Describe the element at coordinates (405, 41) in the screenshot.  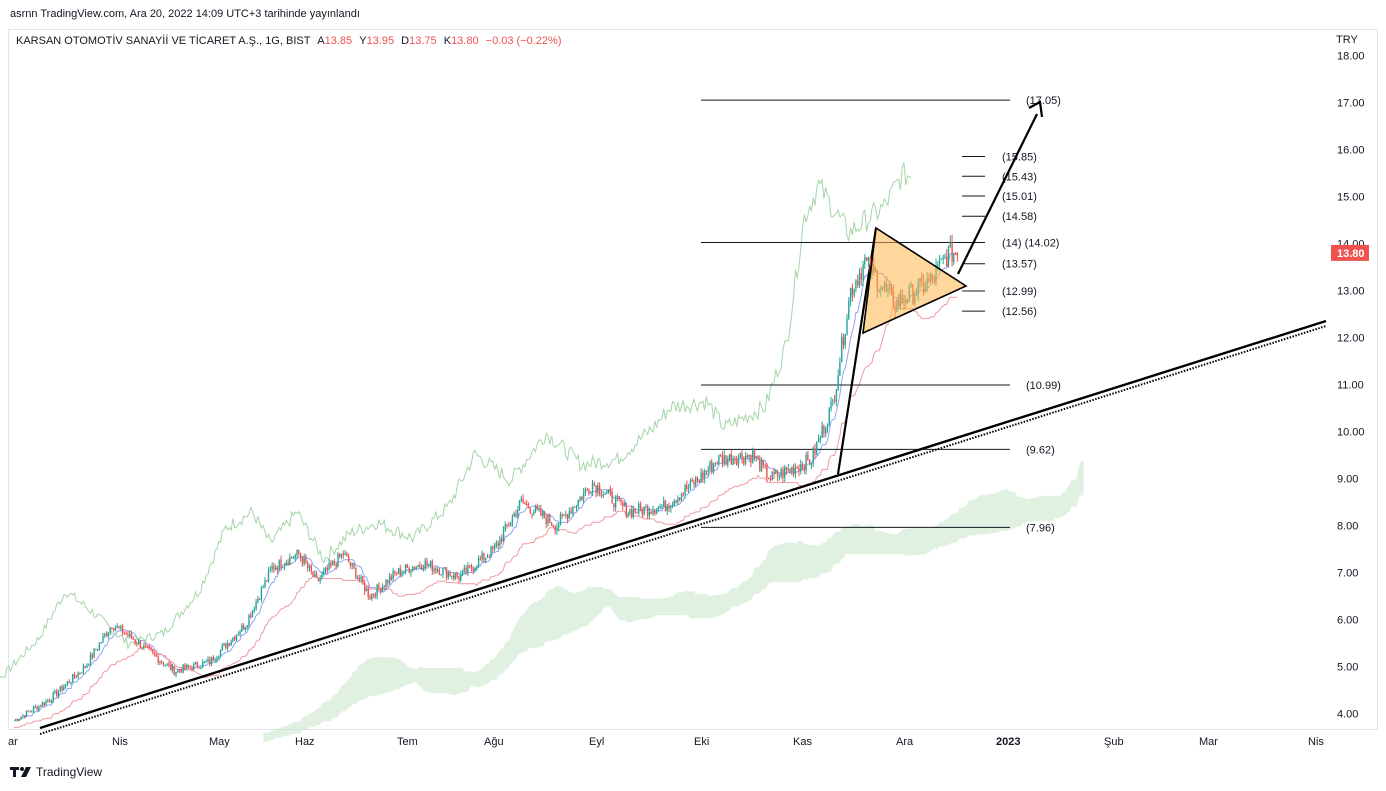
I see `low-key: D` at that location.